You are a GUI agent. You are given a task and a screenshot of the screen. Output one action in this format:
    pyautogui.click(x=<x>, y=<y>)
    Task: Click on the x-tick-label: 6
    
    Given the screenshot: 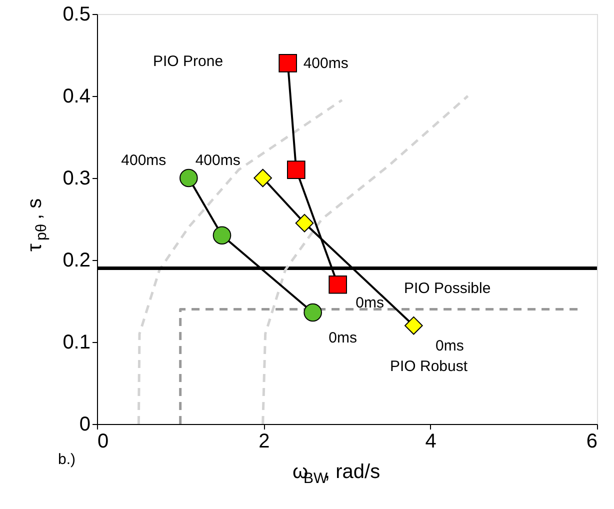 What is the action you would take?
    pyautogui.click(x=592, y=441)
    